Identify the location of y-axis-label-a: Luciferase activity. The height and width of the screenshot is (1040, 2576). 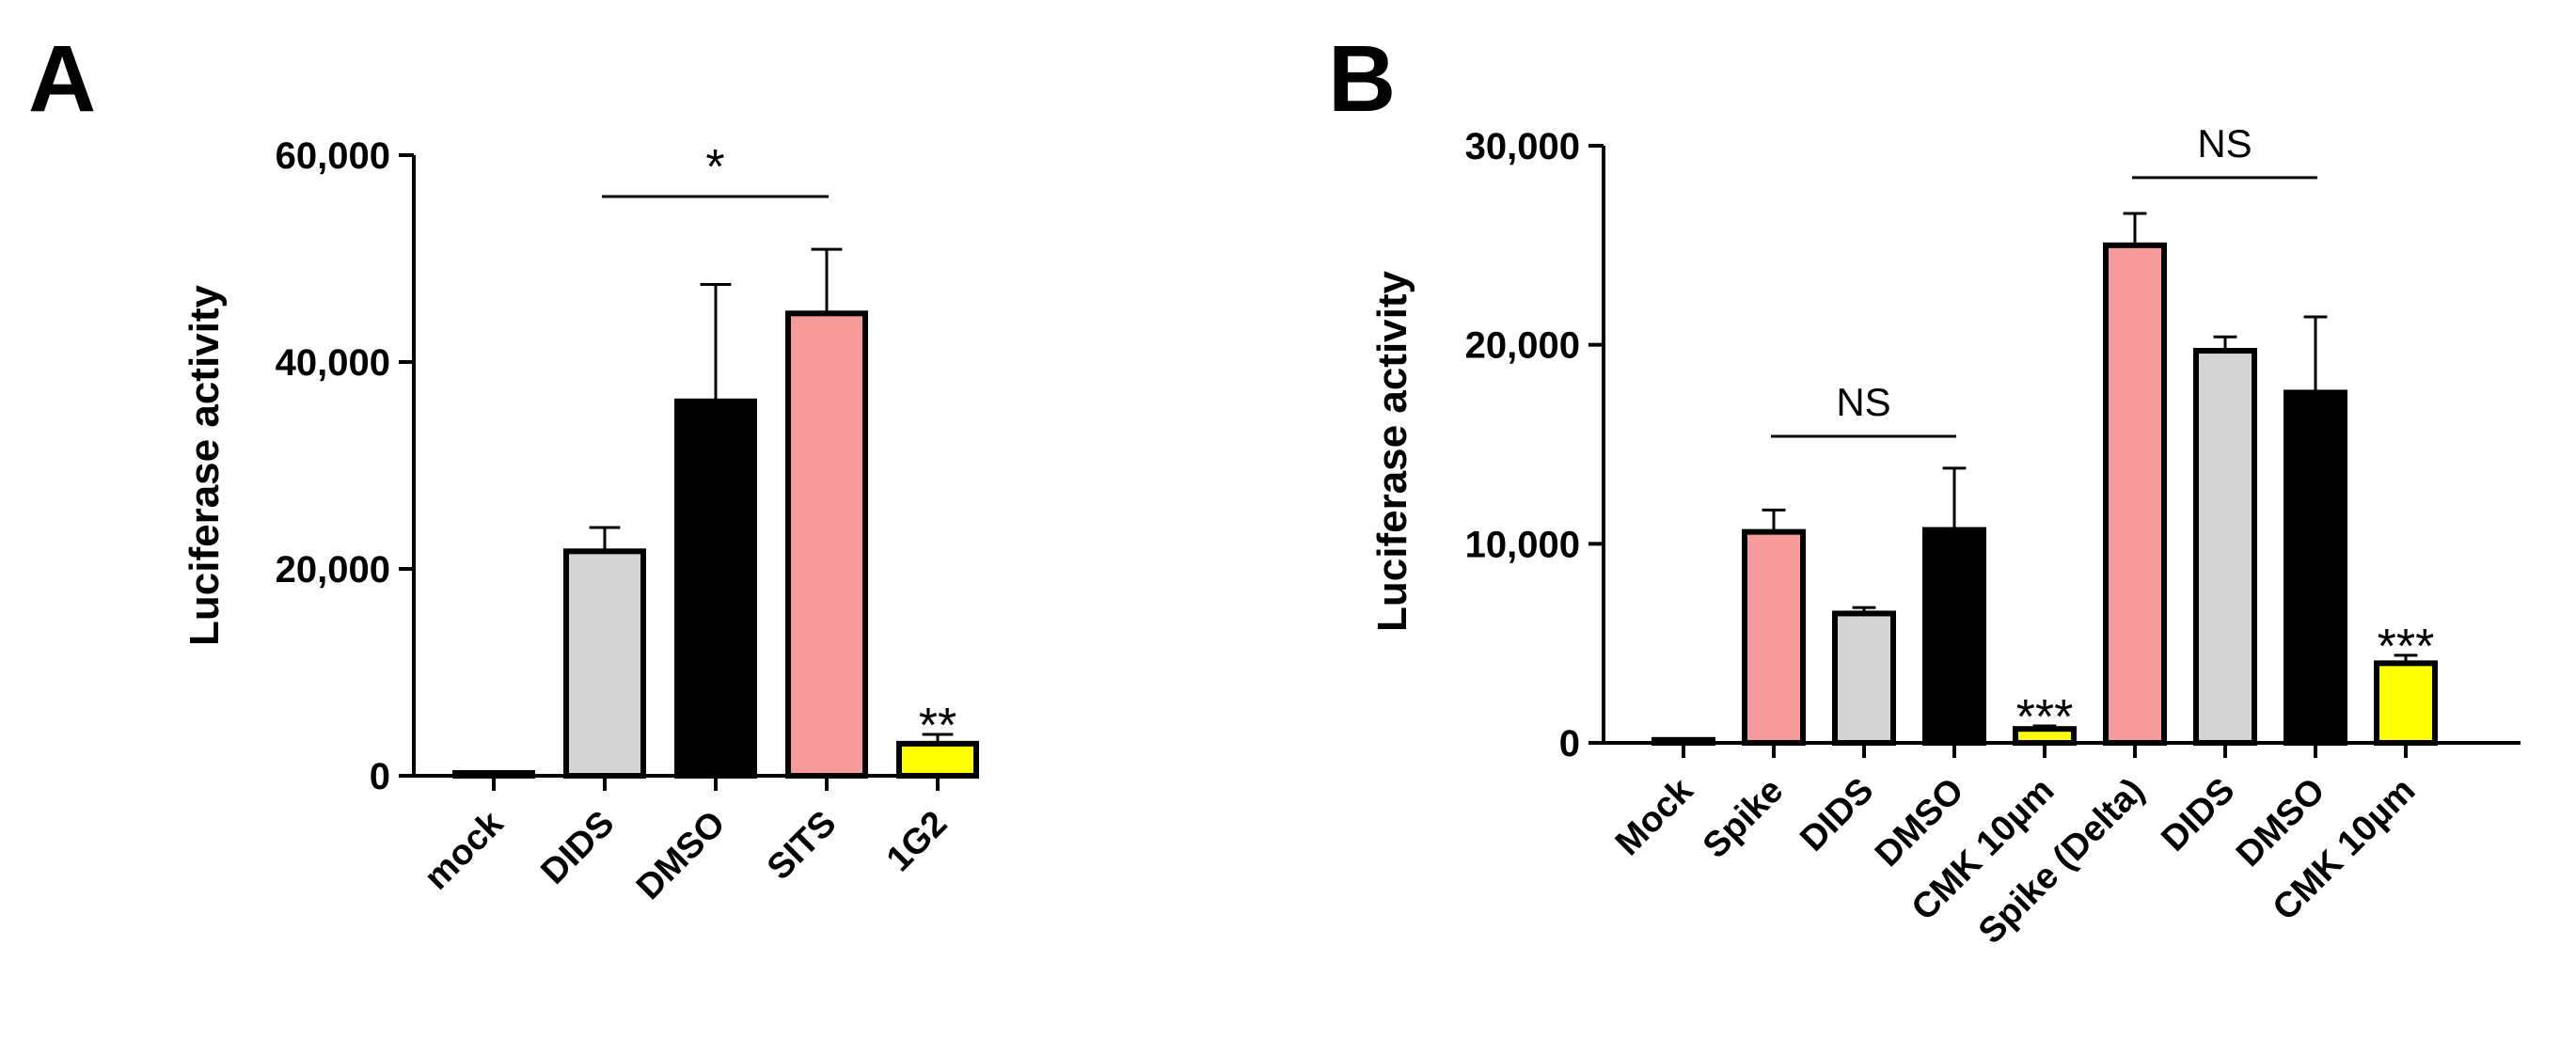
(205, 464).